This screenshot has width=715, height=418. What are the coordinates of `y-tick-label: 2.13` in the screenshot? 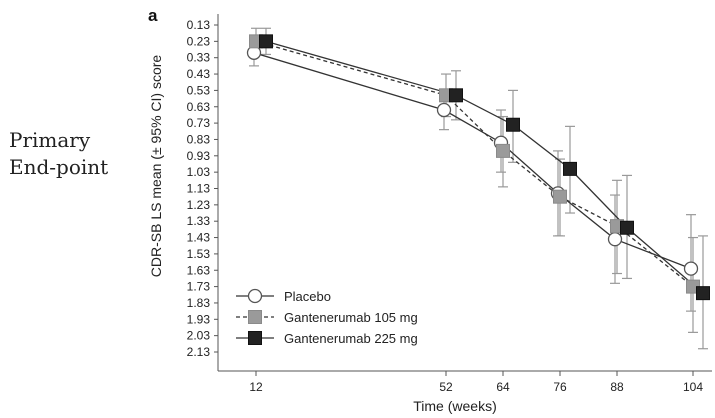 It's located at (199, 352).